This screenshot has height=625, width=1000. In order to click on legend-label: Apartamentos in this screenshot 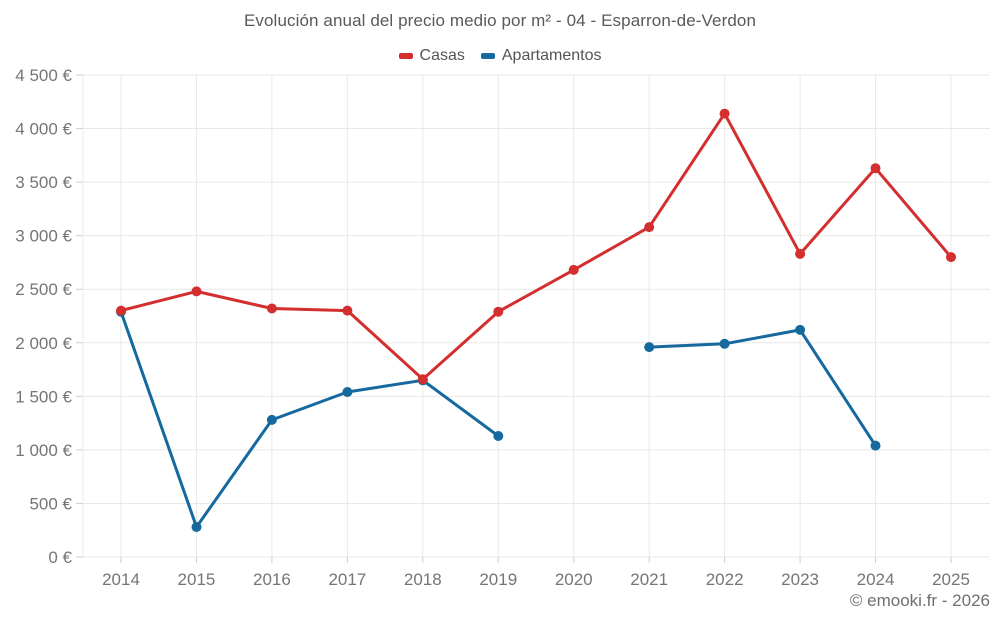, I will do `click(551, 55)`.